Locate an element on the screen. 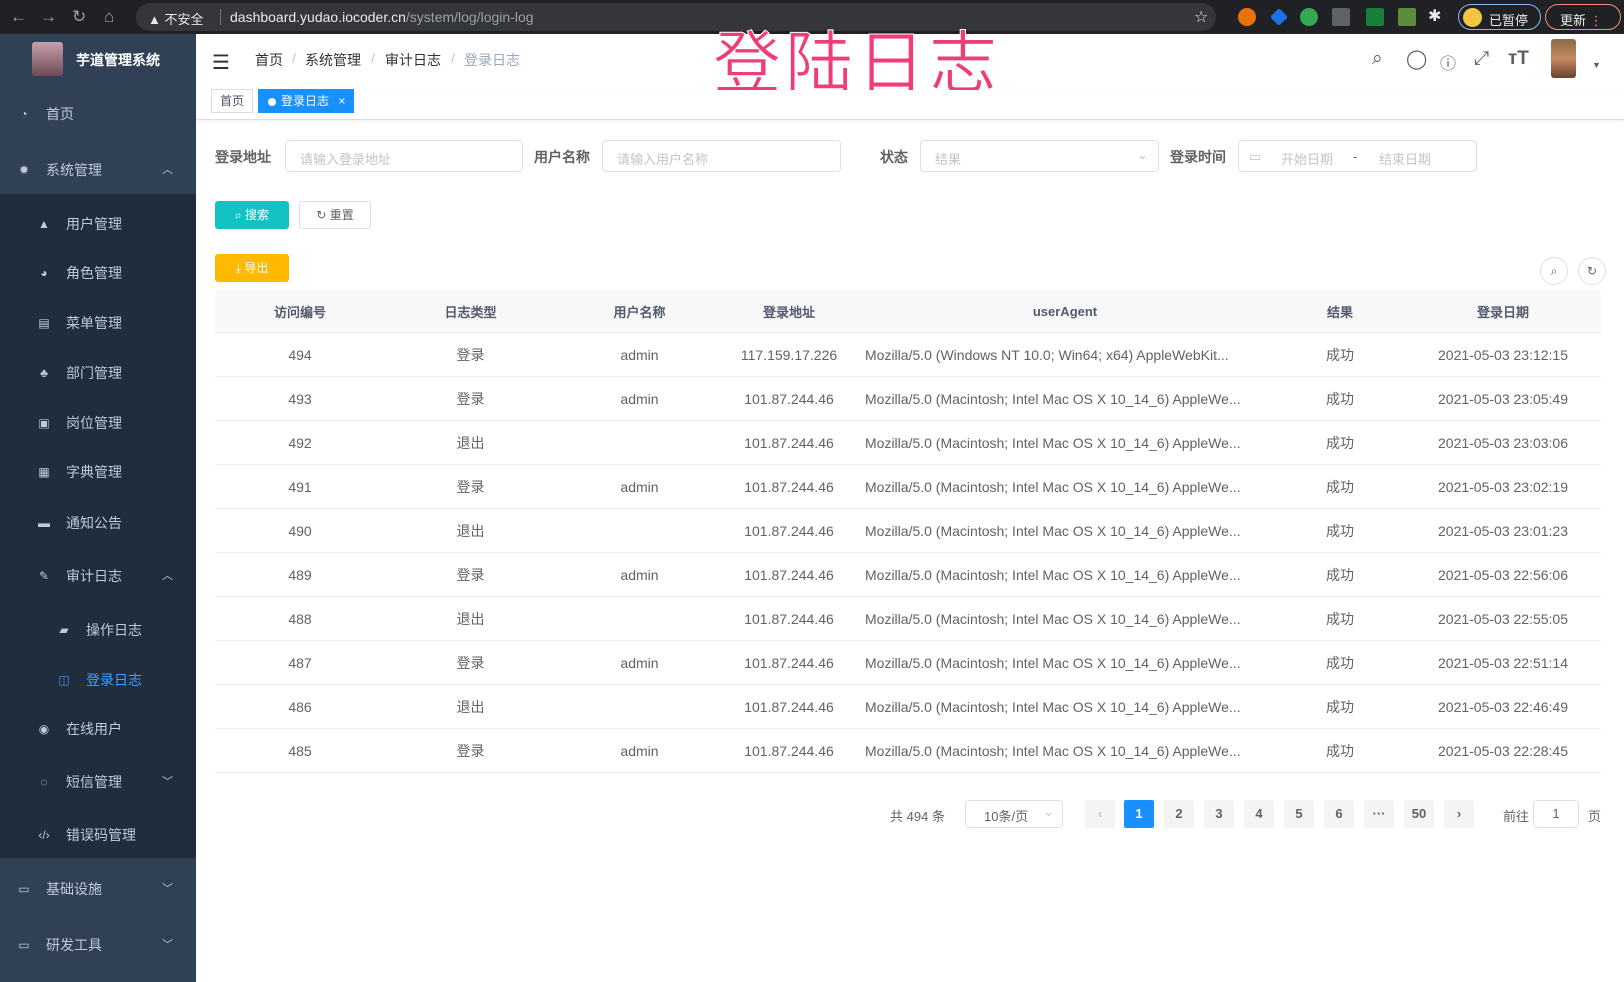 The height and width of the screenshot is (982, 1624). tags-view is located at coordinates (910, 105).